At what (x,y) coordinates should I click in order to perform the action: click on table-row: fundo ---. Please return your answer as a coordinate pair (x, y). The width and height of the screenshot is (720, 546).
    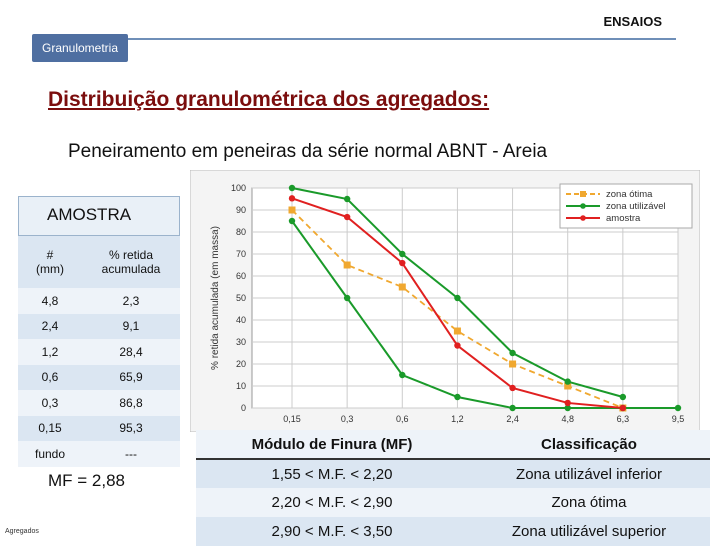
    Looking at the image, I should click on (99, 454).